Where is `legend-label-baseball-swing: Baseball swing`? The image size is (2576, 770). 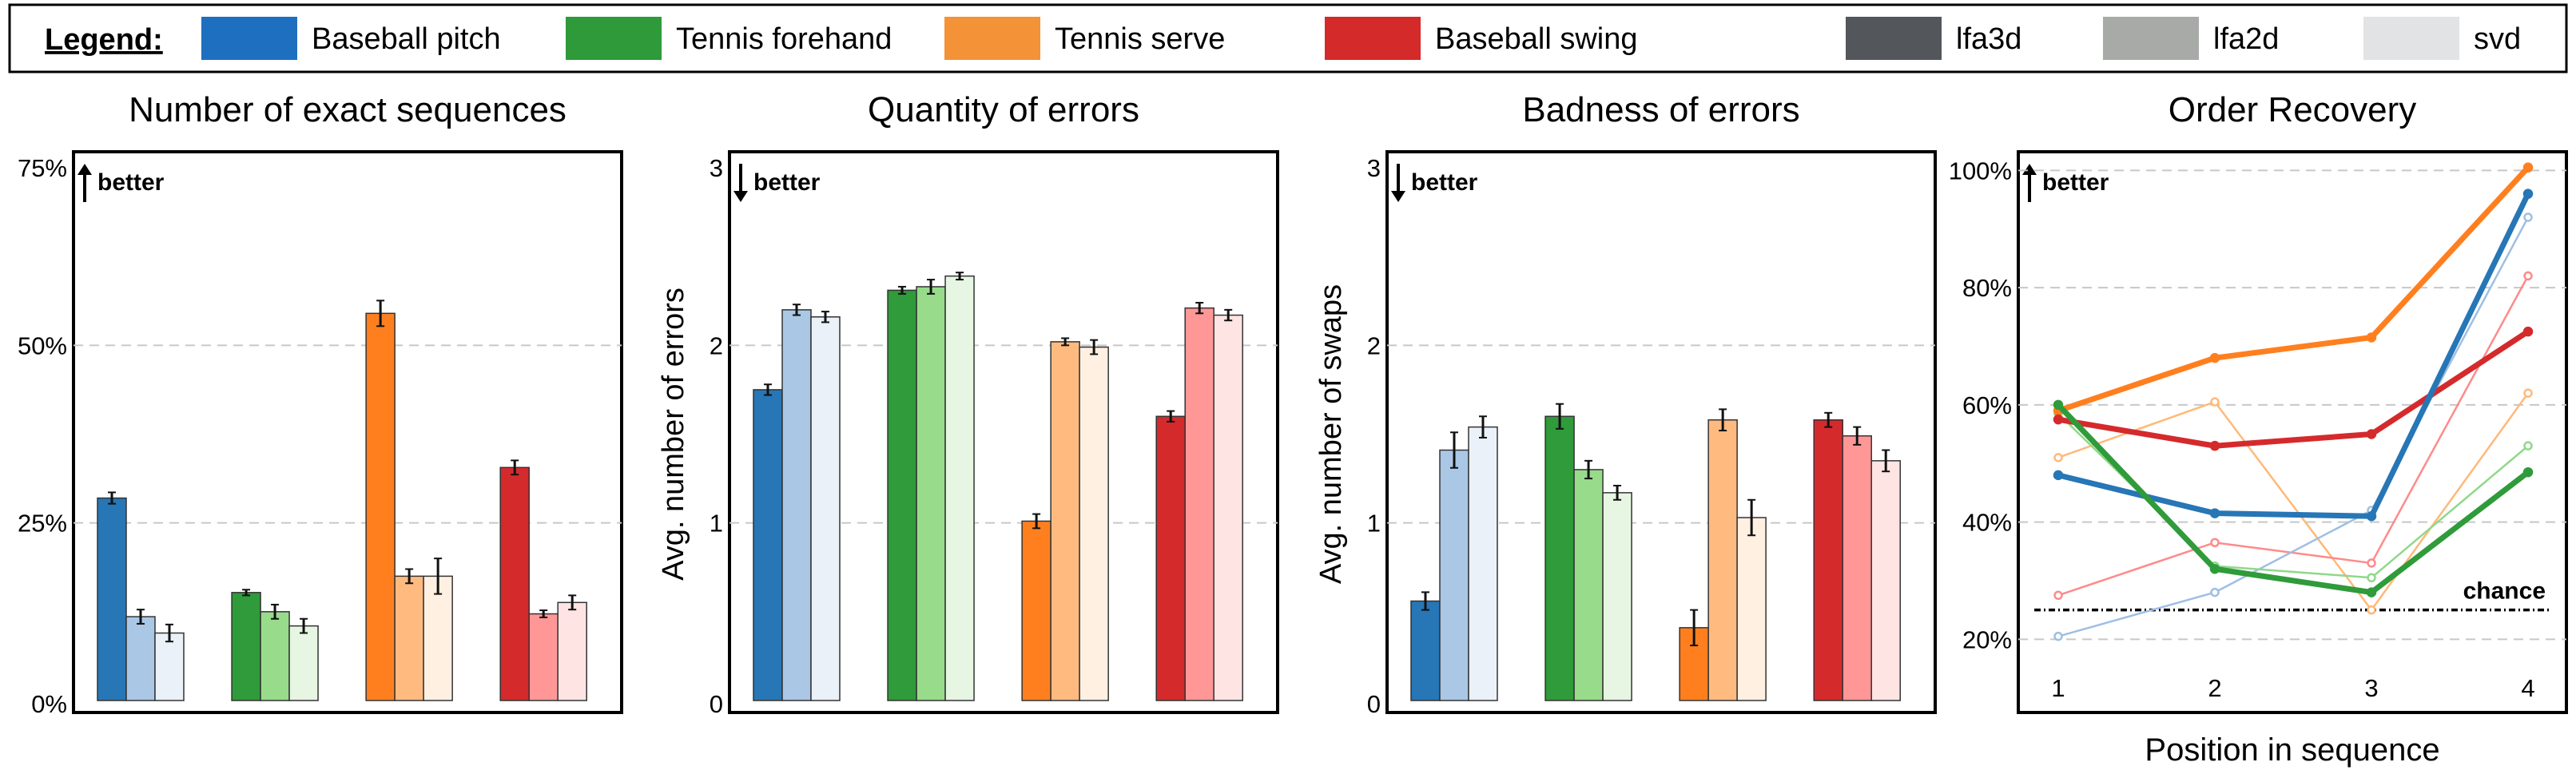 legend-label-baseball-swing: Baseball swing is located at coordinates (1536, 39).